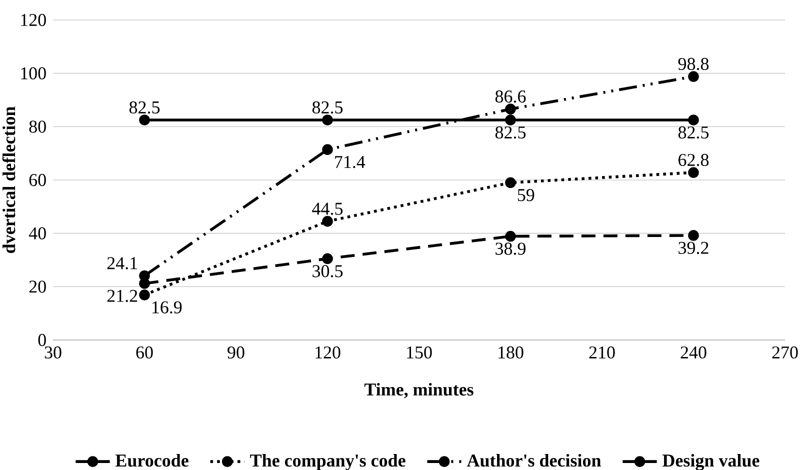 This screenshot has height=470, width=800. I want to click on data-label: 38.9, so click(511, 248).